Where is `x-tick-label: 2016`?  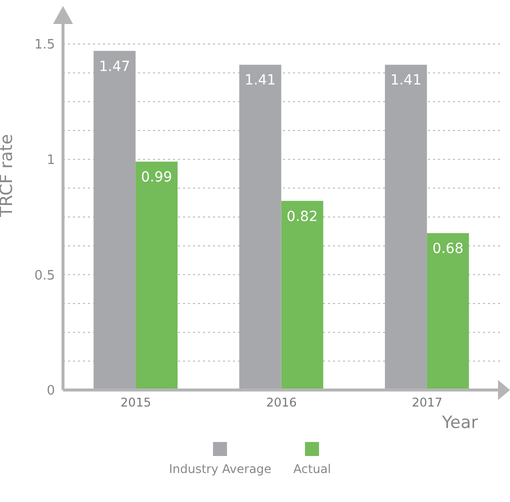 x-tick-label: 2016 is located at coordinates (281, 403).